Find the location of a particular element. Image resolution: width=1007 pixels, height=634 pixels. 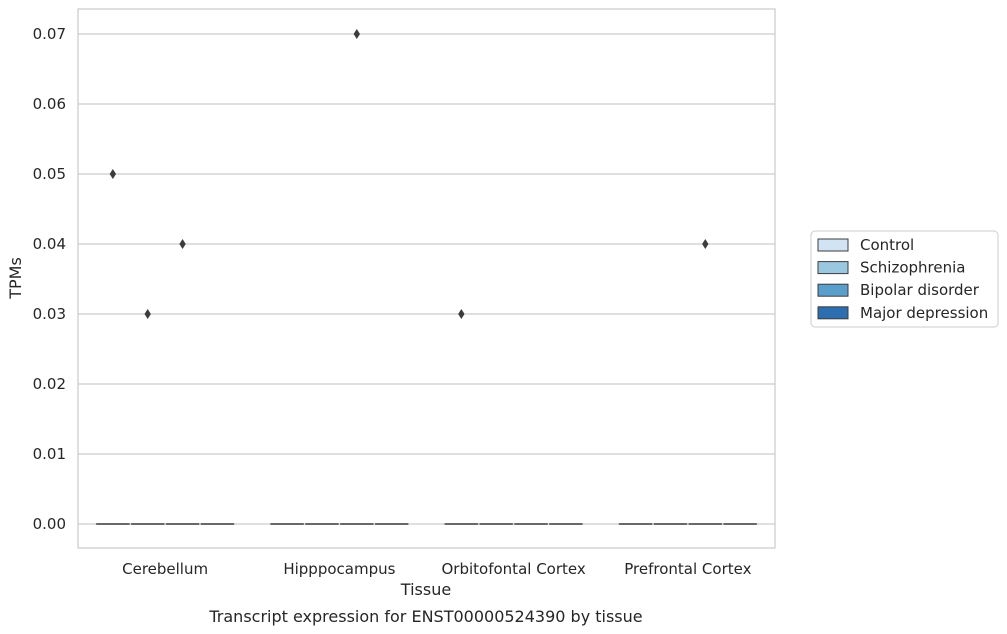

x-tick-label: Orbitofontal Cortex is located at coordinates (514, 569).